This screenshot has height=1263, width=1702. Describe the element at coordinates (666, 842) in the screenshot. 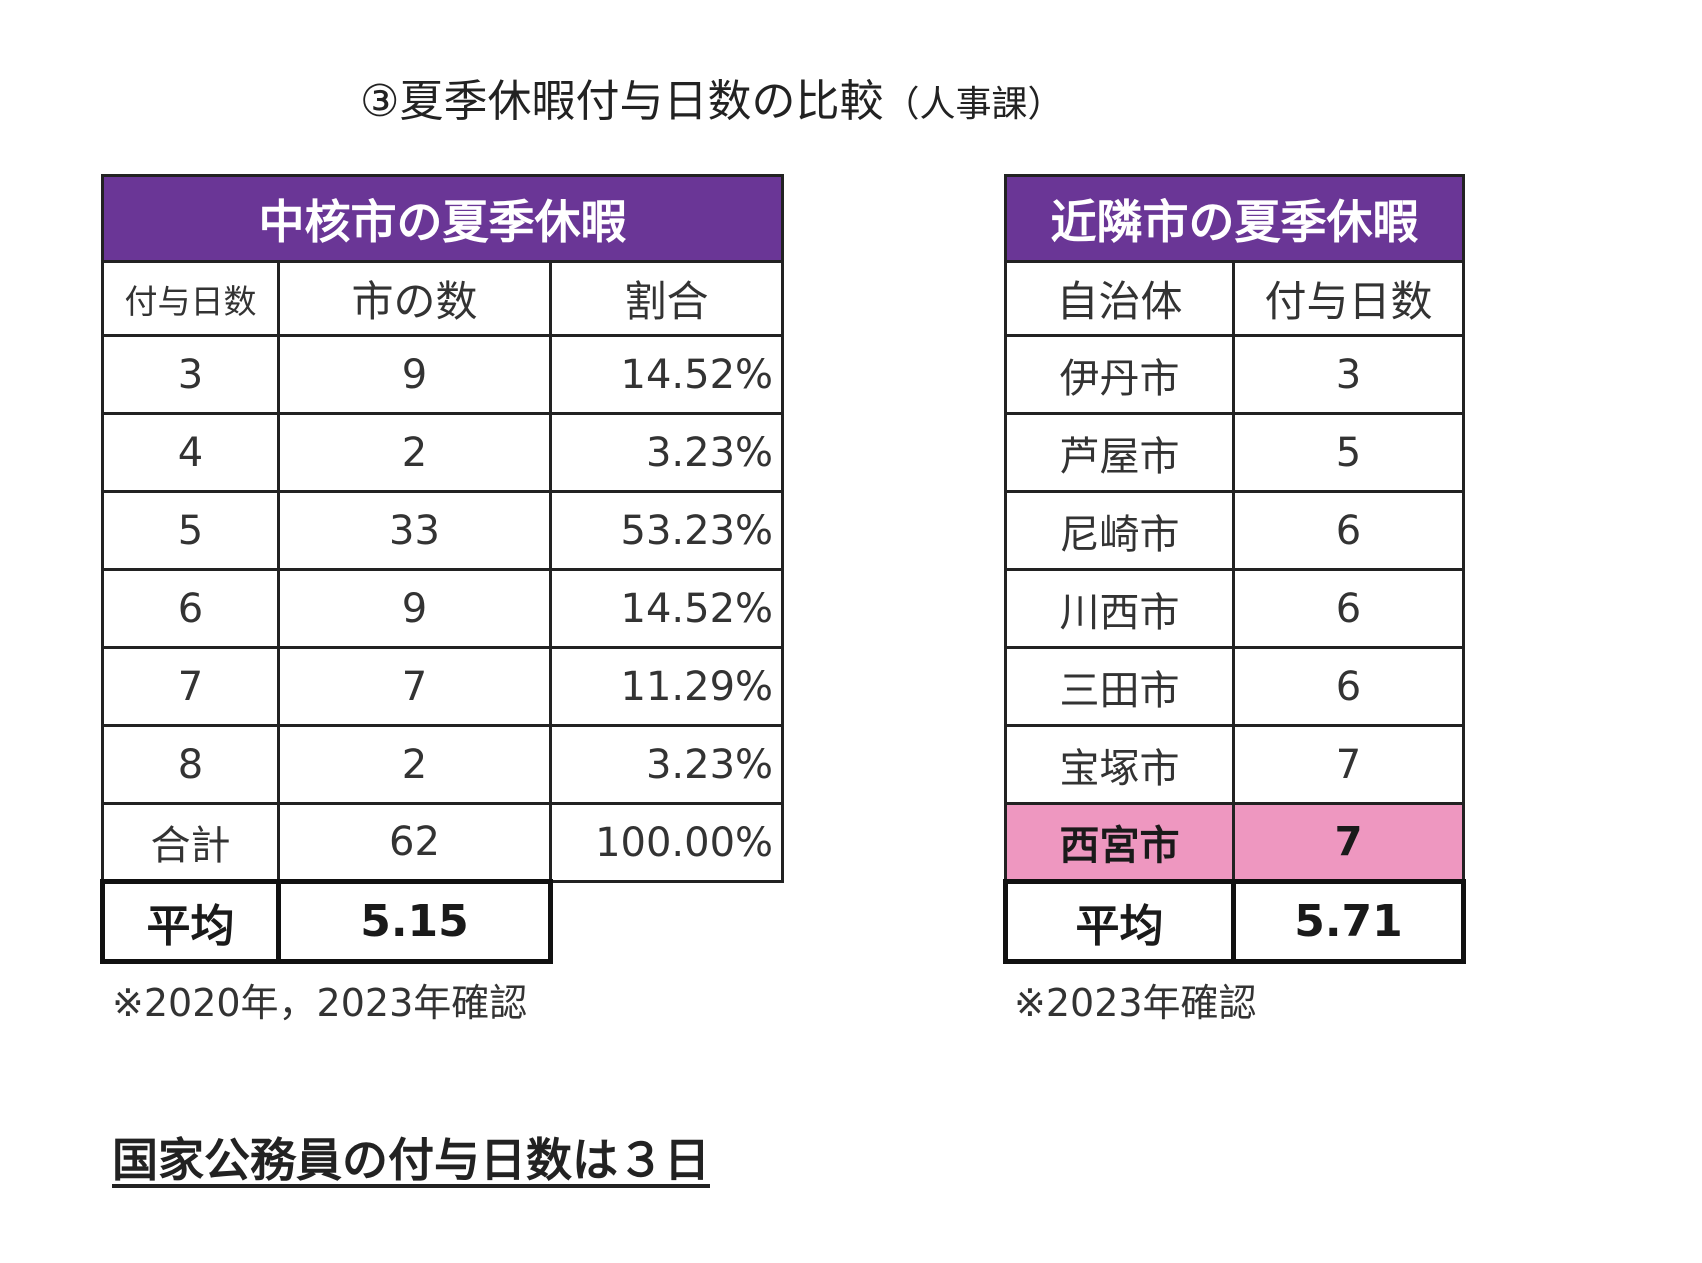

I see `cell-total-ratio: 100.00%` at that location.